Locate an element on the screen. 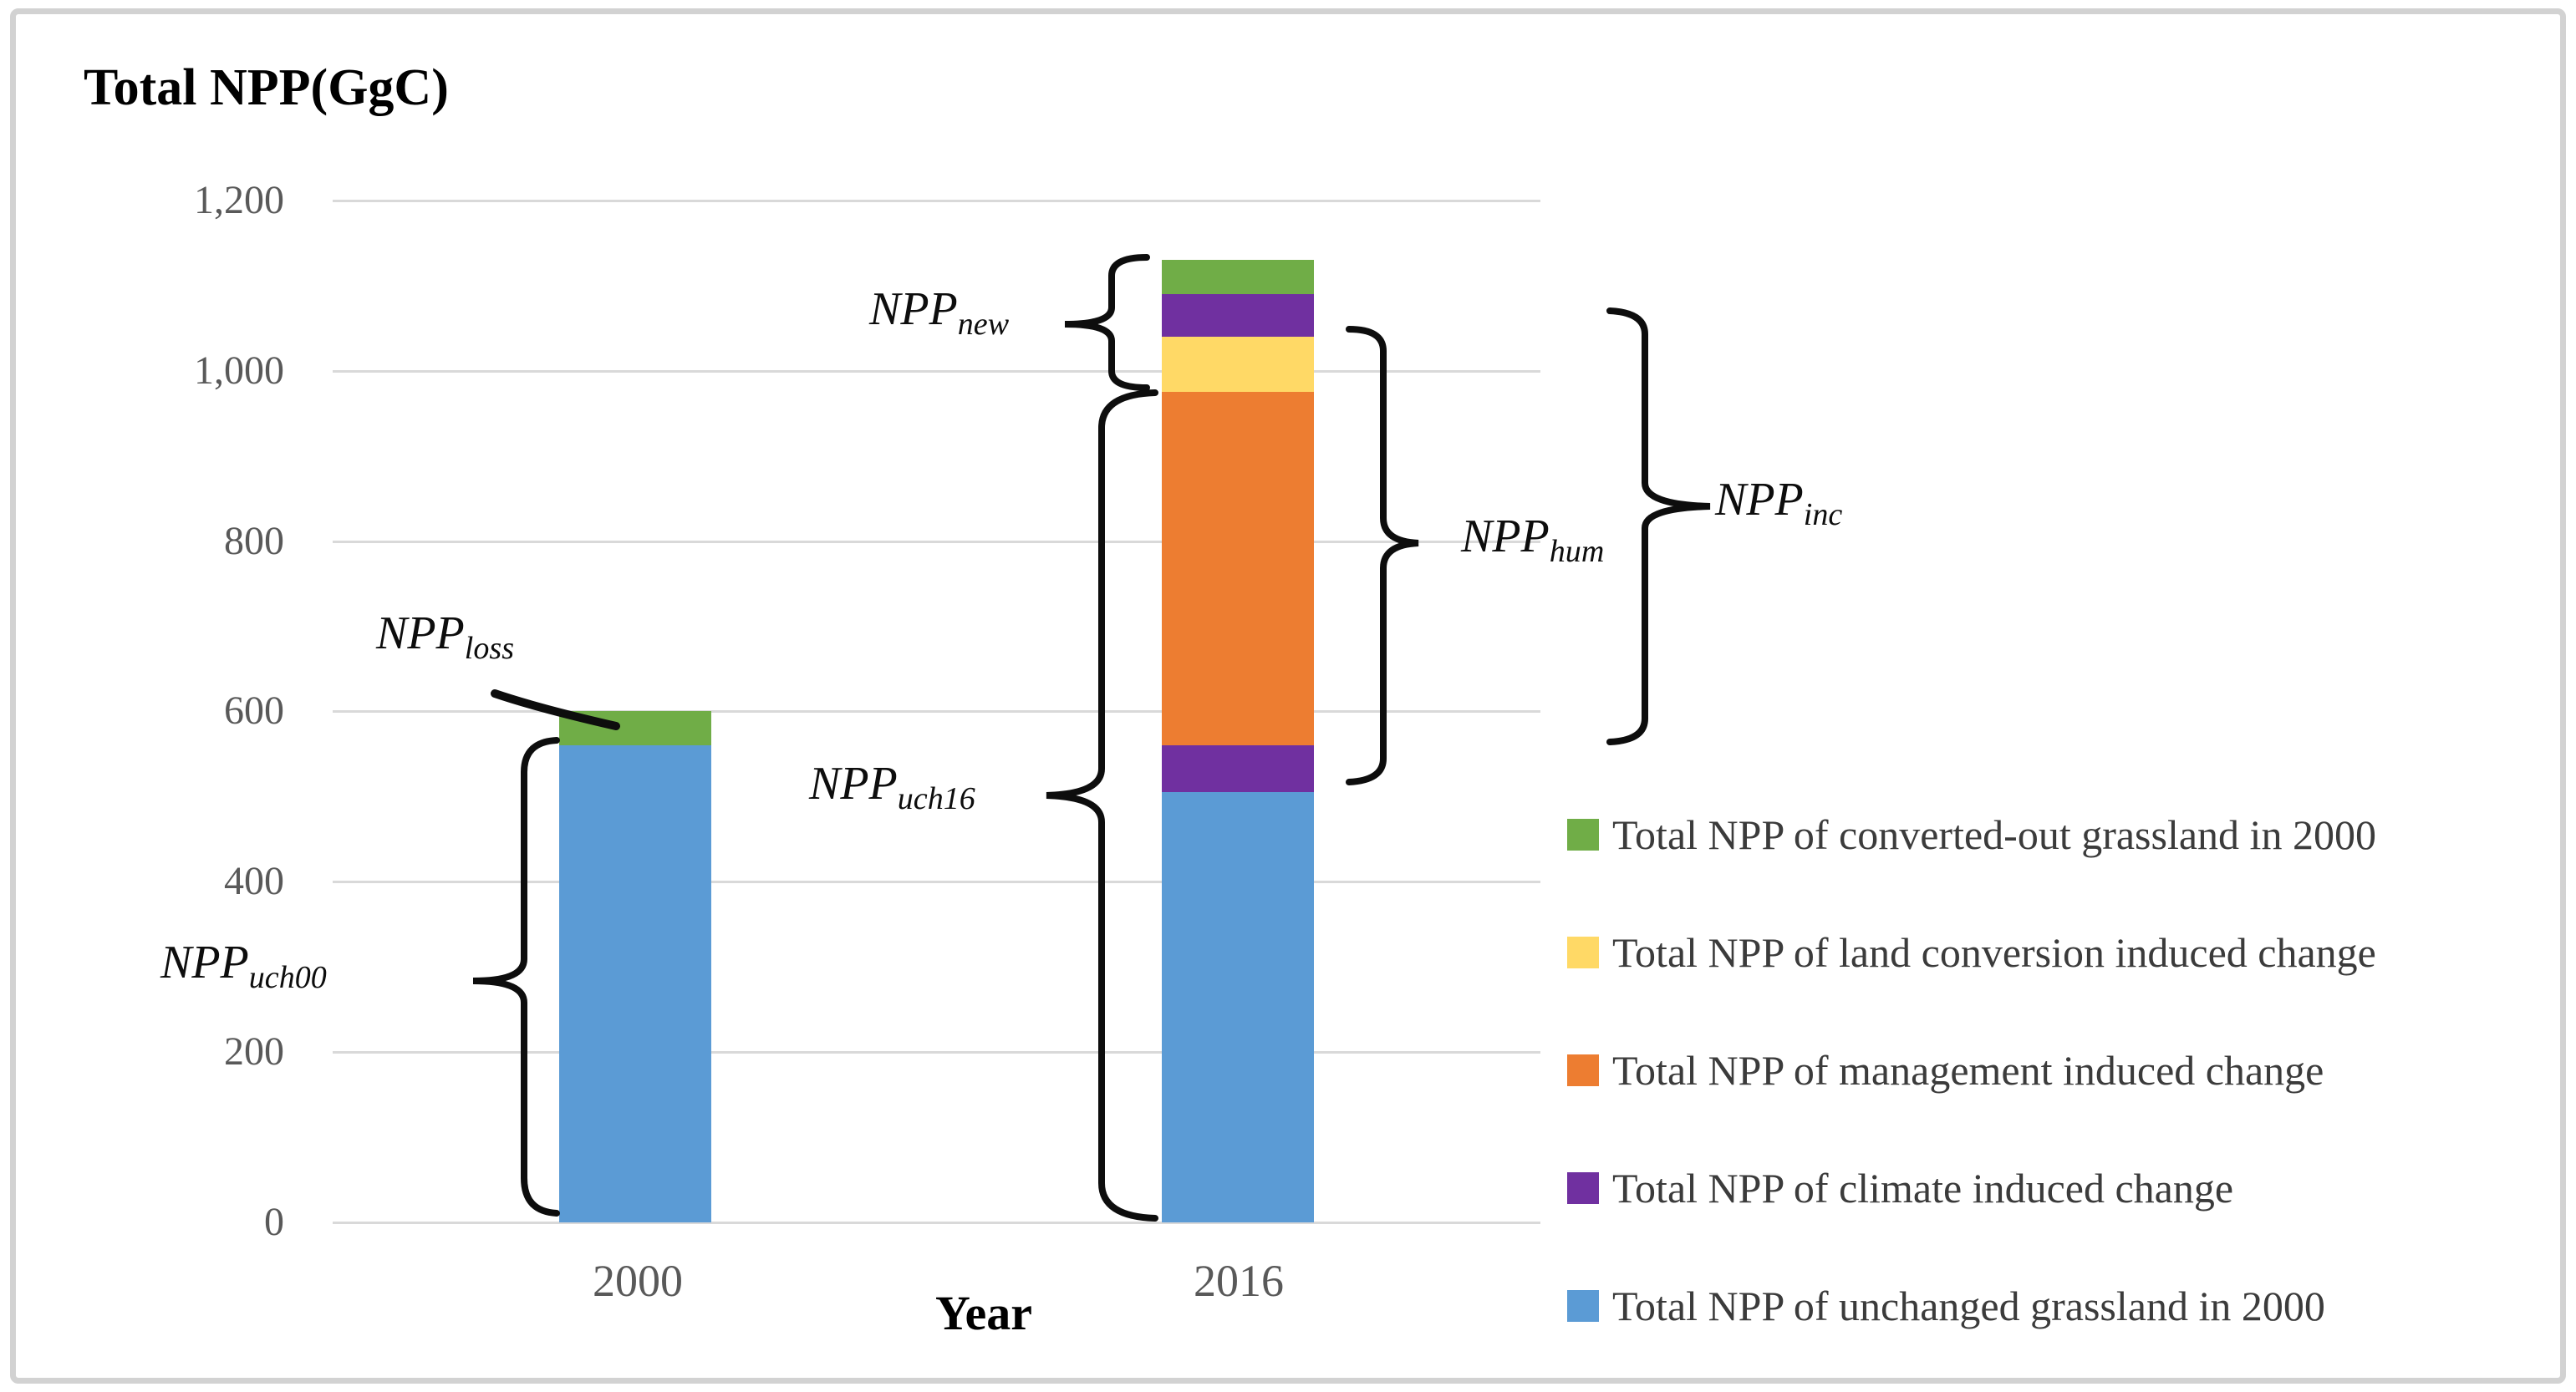 Image resolution: width=2576 pixels, height=1392 pixels. annotation-npp-inc: NPPinc is located at coordinates (1779, 504).